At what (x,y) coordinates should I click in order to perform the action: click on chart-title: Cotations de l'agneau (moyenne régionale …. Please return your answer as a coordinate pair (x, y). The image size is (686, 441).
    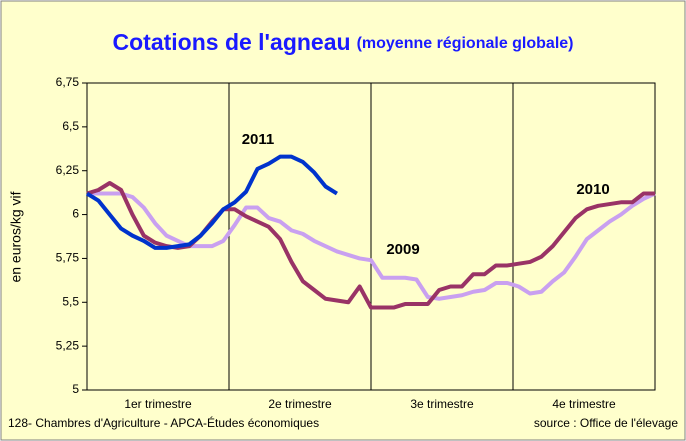
    Looking at the image, I should click on (343, 42).